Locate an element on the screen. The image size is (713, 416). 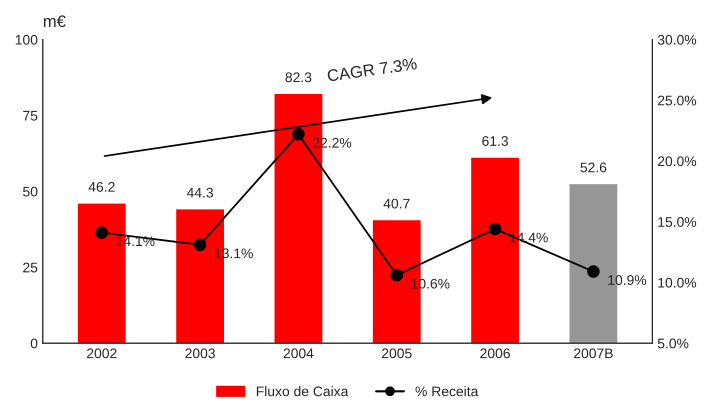
legend-label: % Receita is located at coordinates (447, 391).